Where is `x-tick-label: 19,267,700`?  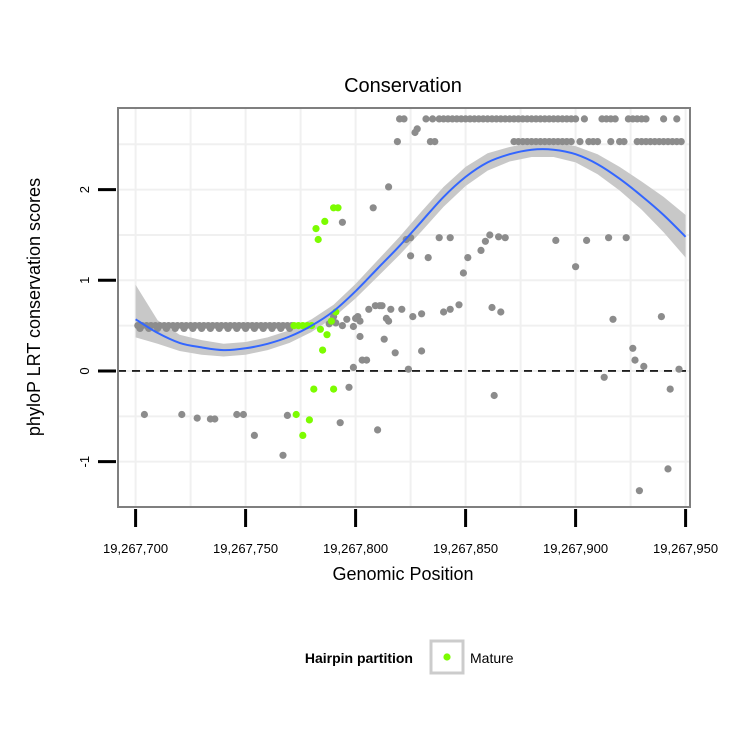
x-tick-label: 19,267,700 is located at coordinates (135, 548).